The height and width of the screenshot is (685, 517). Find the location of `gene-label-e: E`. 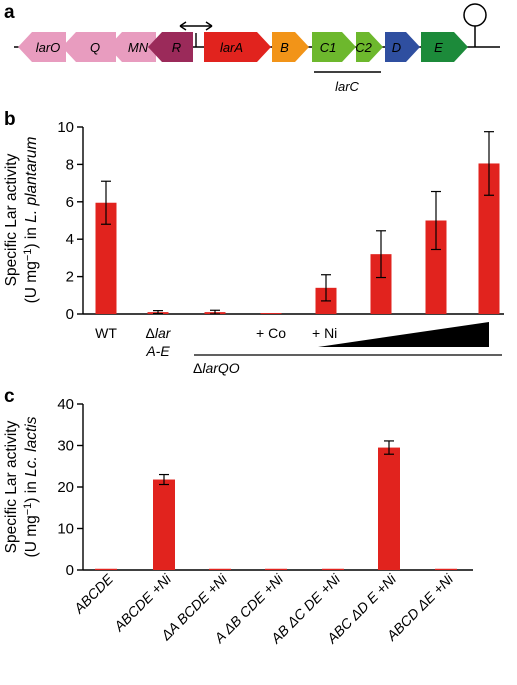

gene-label-e: E is located at coordinates (438, 47).